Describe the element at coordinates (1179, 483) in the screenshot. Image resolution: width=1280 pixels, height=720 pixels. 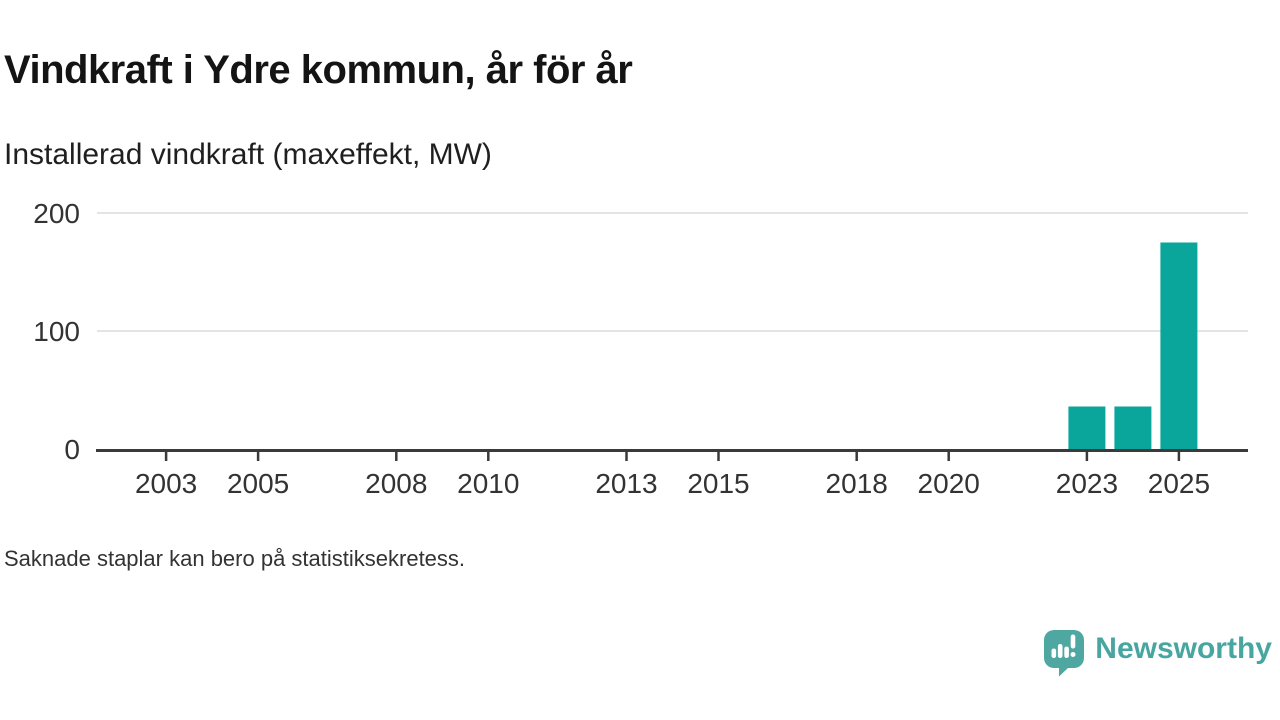
I see `x-tick-label-2025: 2025` at that location.